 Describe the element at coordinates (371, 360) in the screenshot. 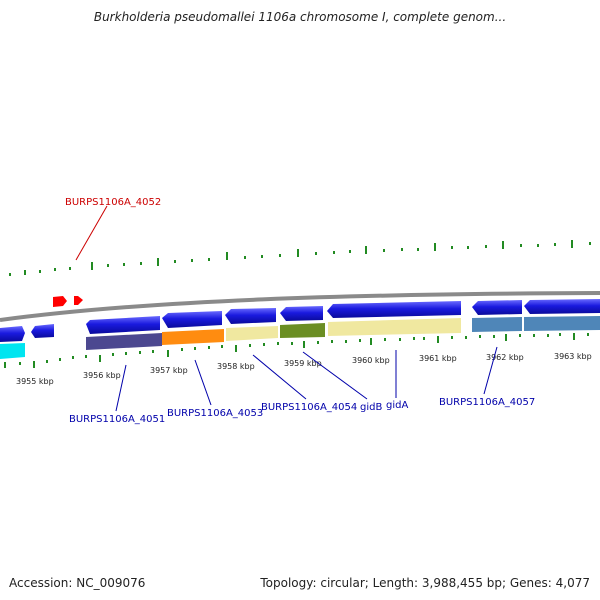

I see `ruler-label: 3960 kbp` at that location.